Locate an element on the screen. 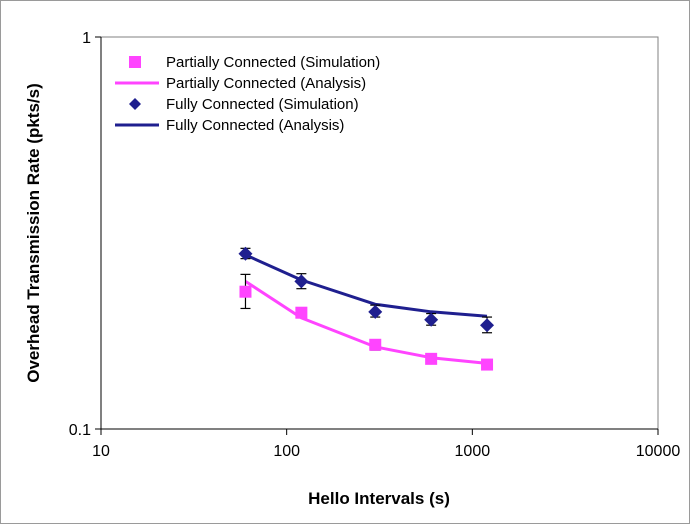 This screenshot has width=690, height=525. x-tick-label: 10 is located at coordinates (101, 451).